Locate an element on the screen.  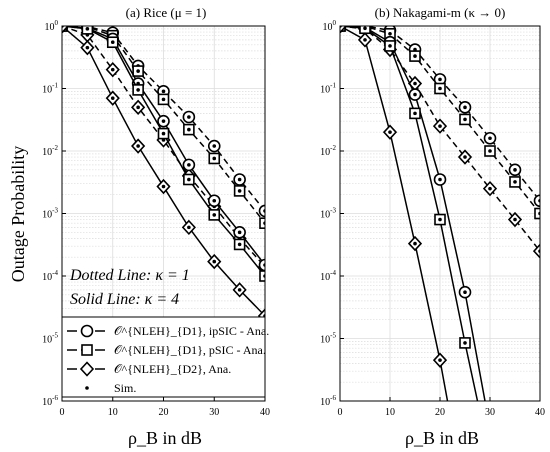
x-tick-label-nakagami: 30 is located at coordinates (490, 412).